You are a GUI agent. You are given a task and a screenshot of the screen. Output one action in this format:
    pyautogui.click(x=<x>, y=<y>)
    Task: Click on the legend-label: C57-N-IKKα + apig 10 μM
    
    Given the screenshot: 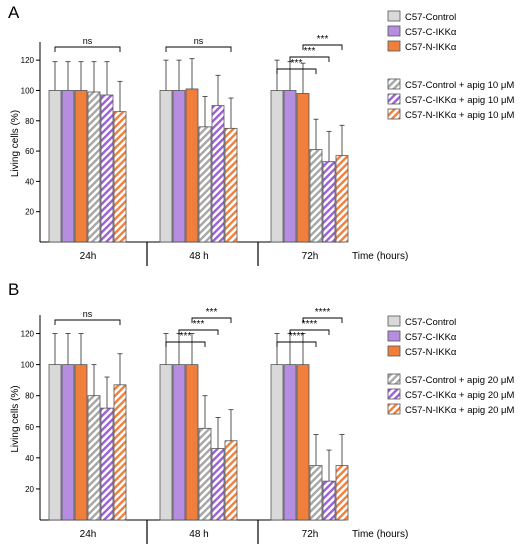 What is the action you would take?
    pyautogui.click(x=460, y=115)
    